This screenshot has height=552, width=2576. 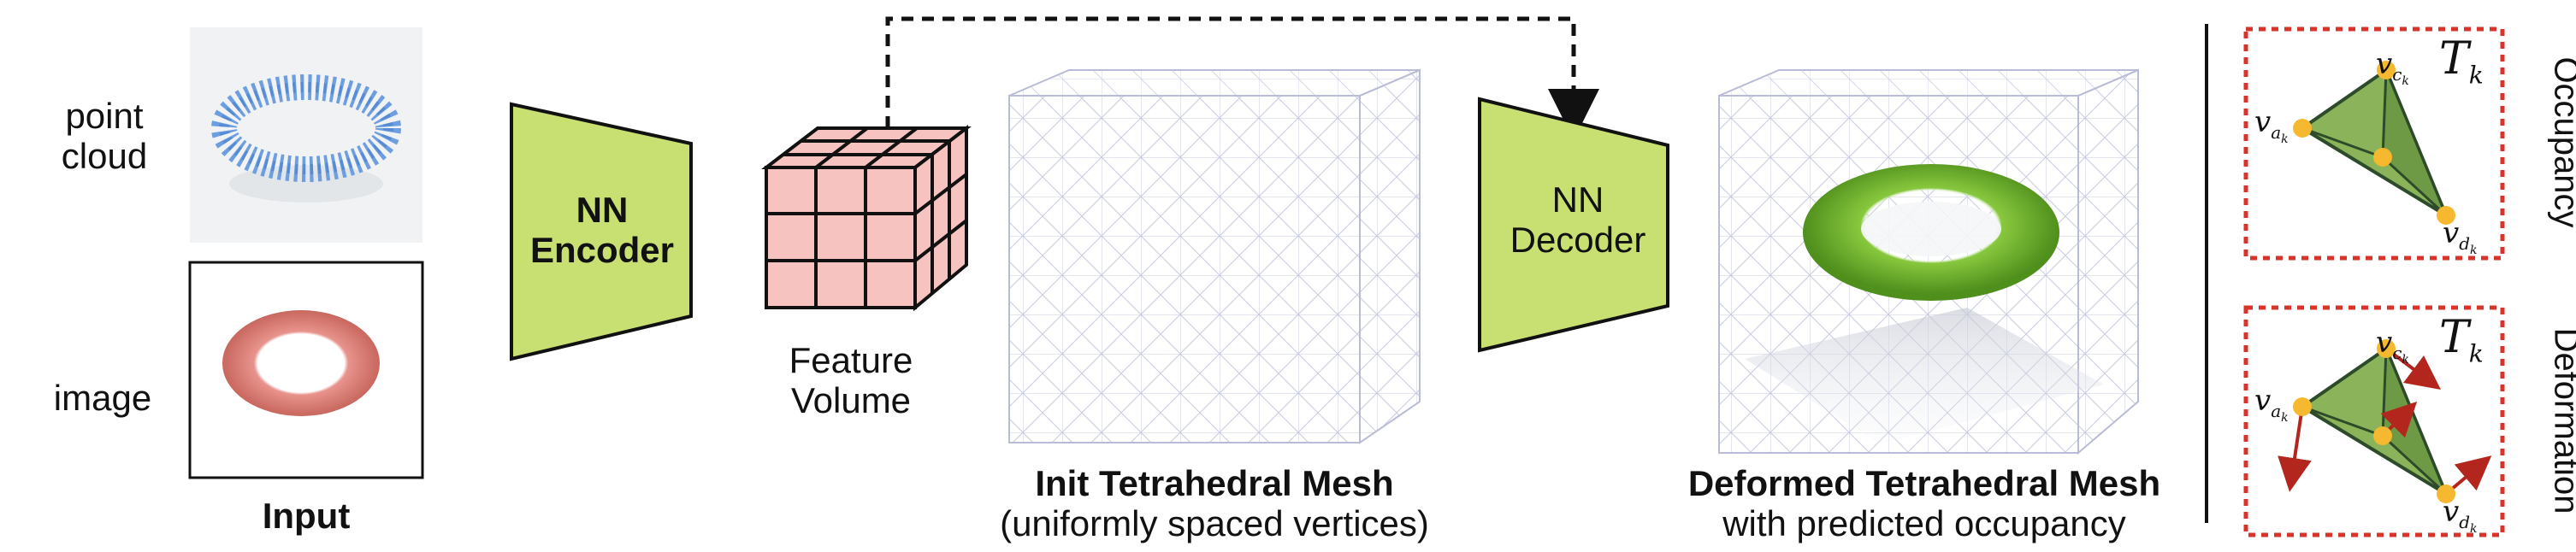 I want to click on deformation-vertex-c: vck, so click(x=2392, y=347).